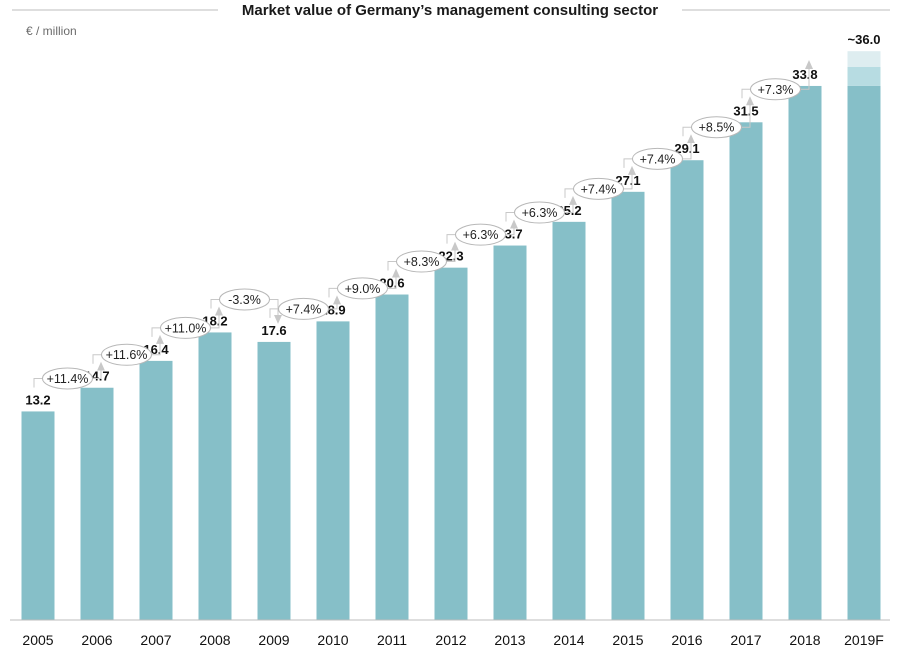 The height and width of the screenshot is (658, 900). I want to click on bar-2007, so click(156, 490).